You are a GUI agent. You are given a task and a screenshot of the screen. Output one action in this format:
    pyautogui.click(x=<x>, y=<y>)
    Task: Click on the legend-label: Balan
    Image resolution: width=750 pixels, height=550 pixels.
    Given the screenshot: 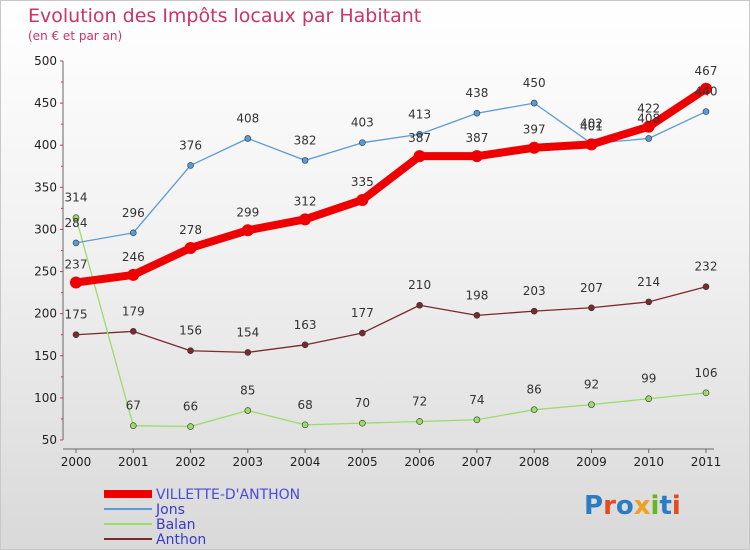 What is the action you would take?
    pyautogui.click(x=176, y=525)
    